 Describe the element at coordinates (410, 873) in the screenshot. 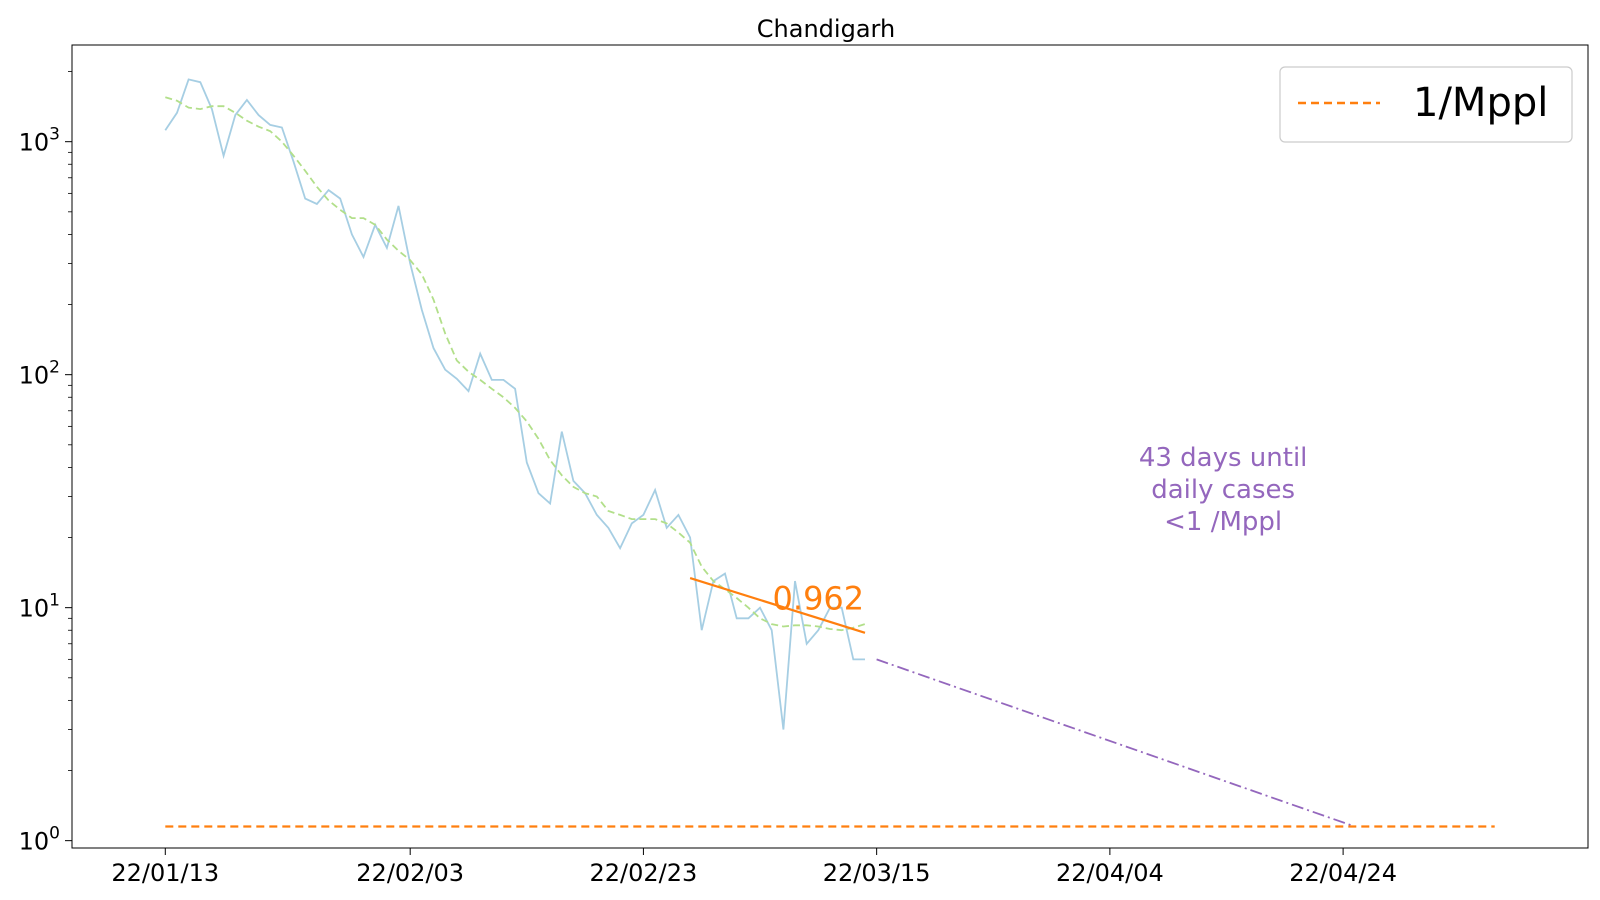

I see `x-tick-label: 22/02/03` at that location.